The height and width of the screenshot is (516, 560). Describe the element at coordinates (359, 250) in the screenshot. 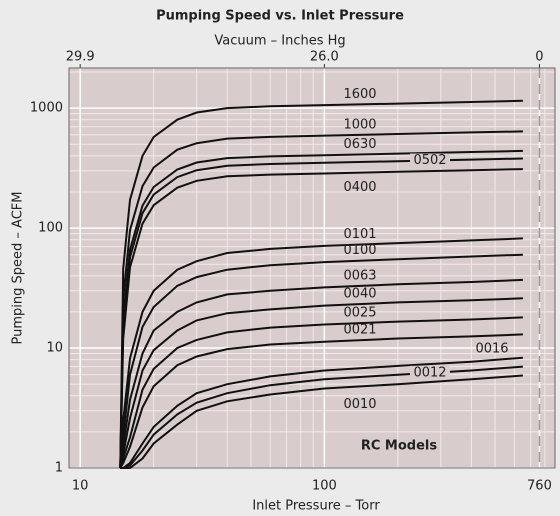

I see `series-label: 0100` at that location.